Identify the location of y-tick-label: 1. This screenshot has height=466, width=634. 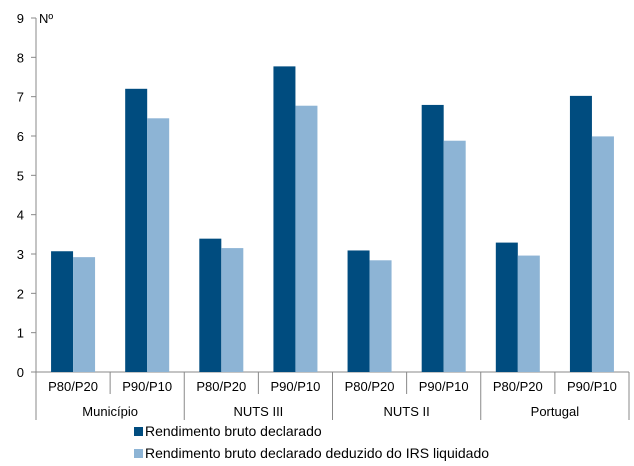
(20, 333).